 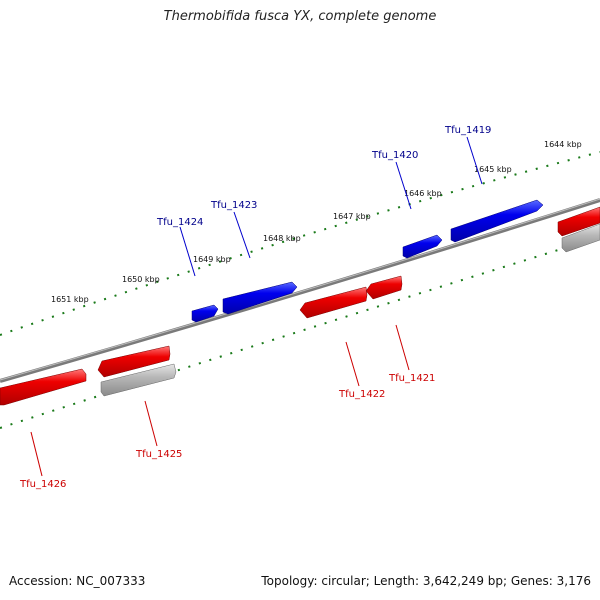 What do you see at coordinates (497, 221) in the screenshot?
I see `gene-tfu1419` at bounding box center [497, 221].